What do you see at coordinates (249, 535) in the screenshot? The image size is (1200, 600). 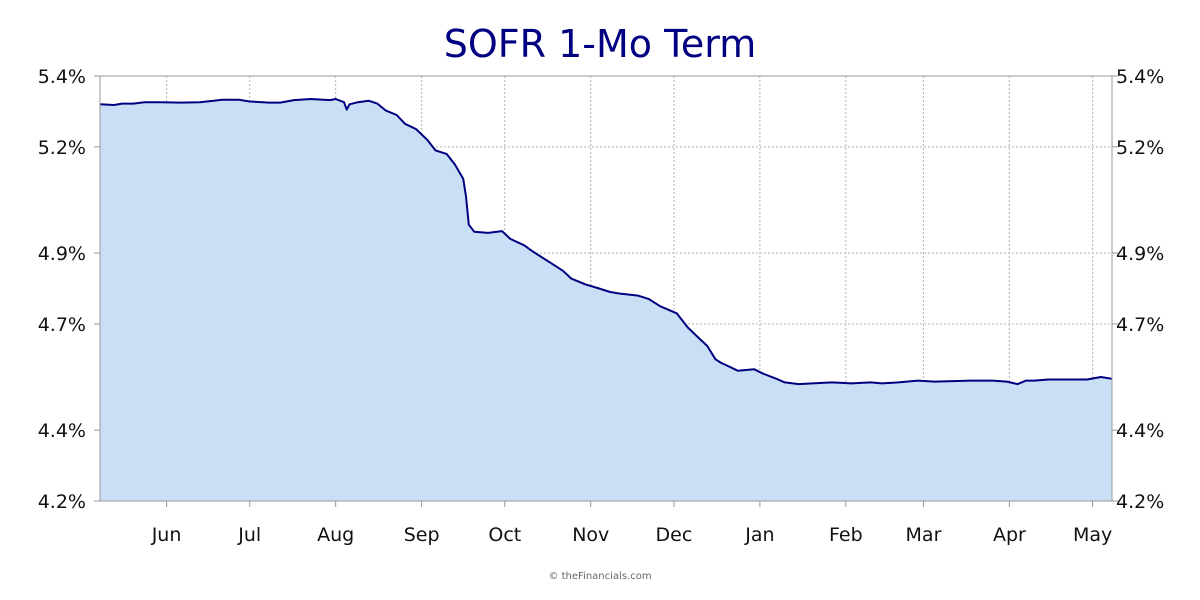 I see `x-tick-label: Jul` at bounding box center [249, 535].